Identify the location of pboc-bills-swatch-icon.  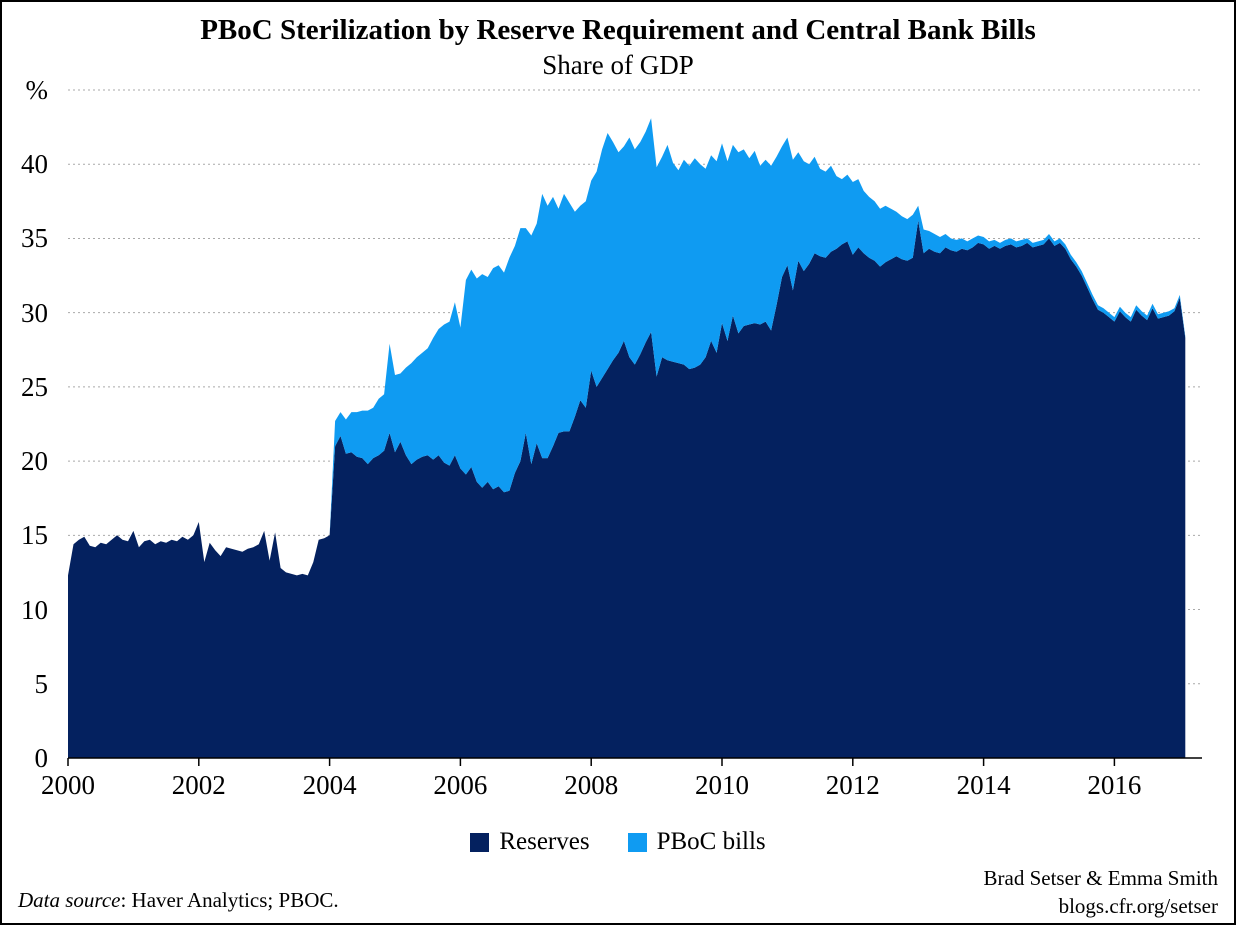
(637, 842).